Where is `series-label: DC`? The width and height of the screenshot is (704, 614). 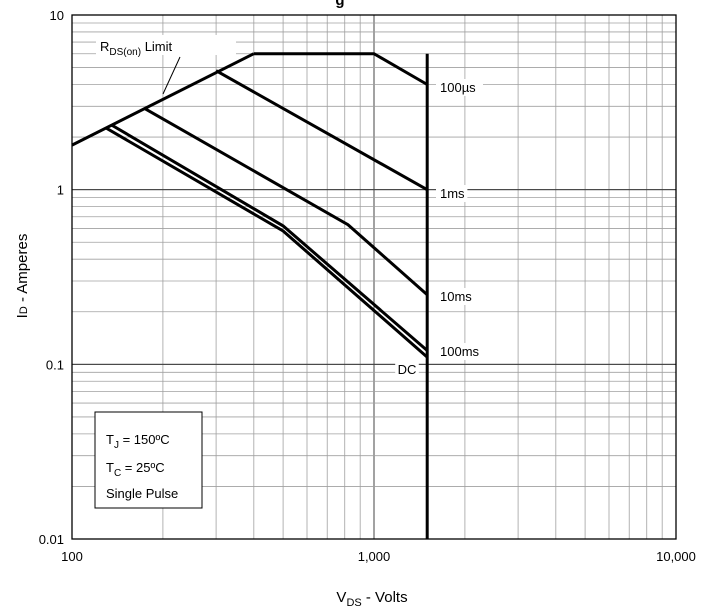
series-label: DC is located at coordinates (407, 369).